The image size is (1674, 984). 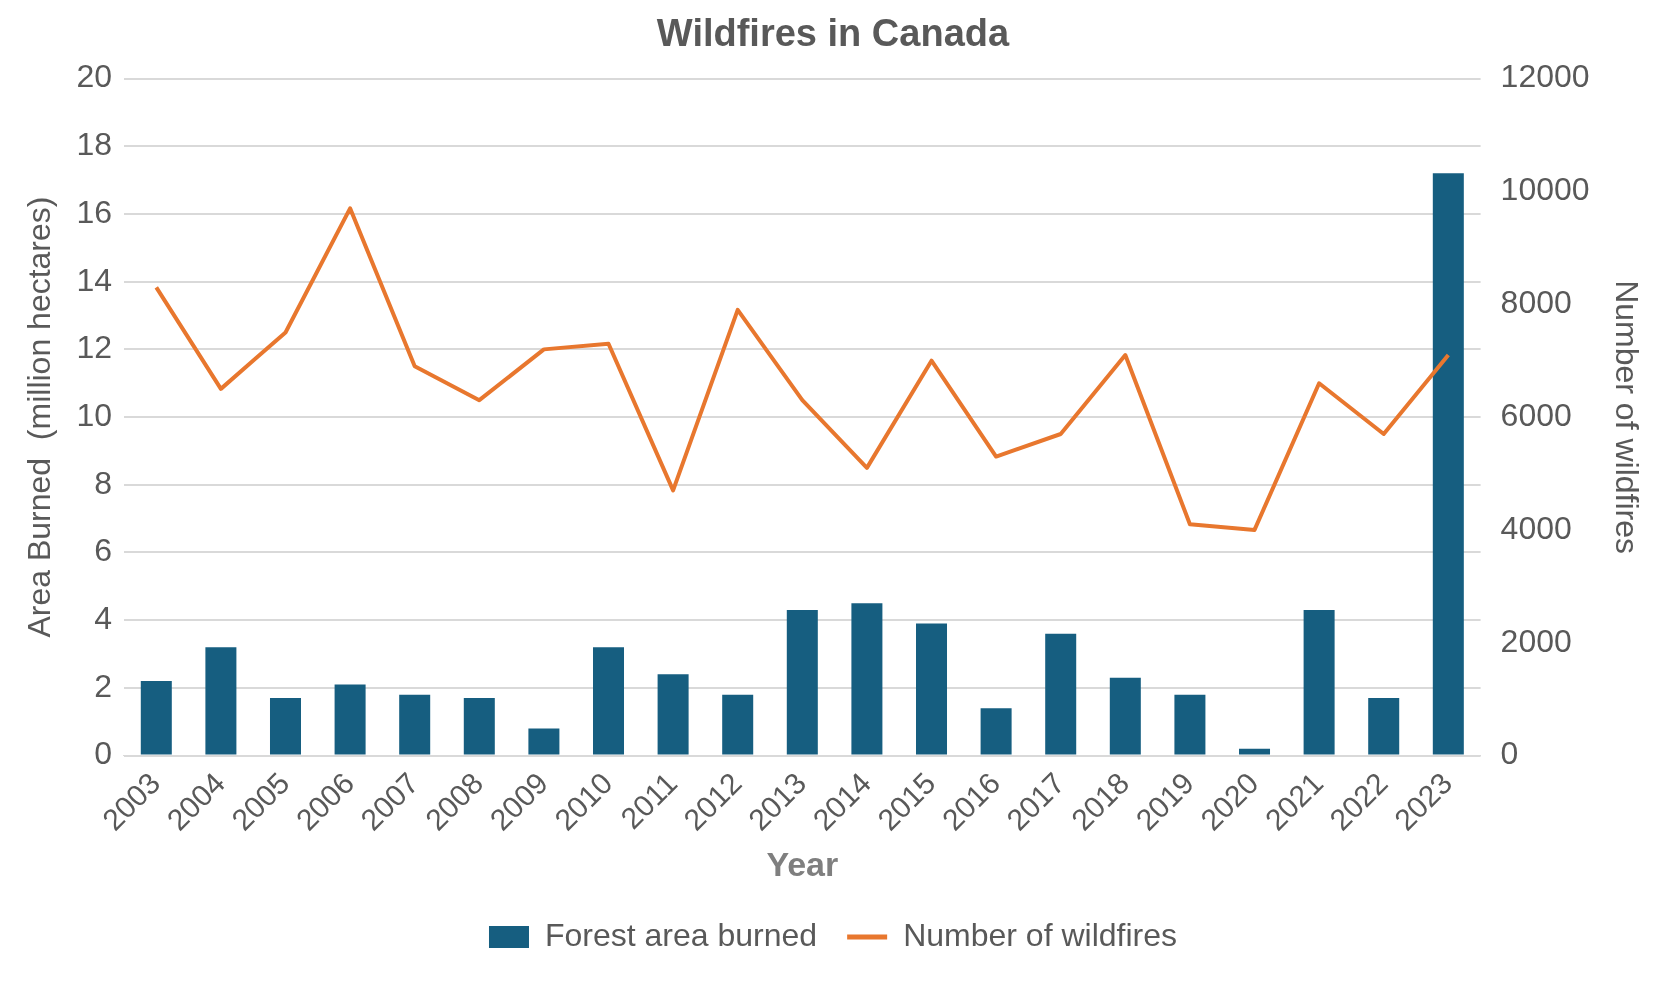 What do you see at coordinates (39, 417) in the screenshot?
I see `y-axis-title: Area Burned (million hectares)` at bounding box center [39, 417].